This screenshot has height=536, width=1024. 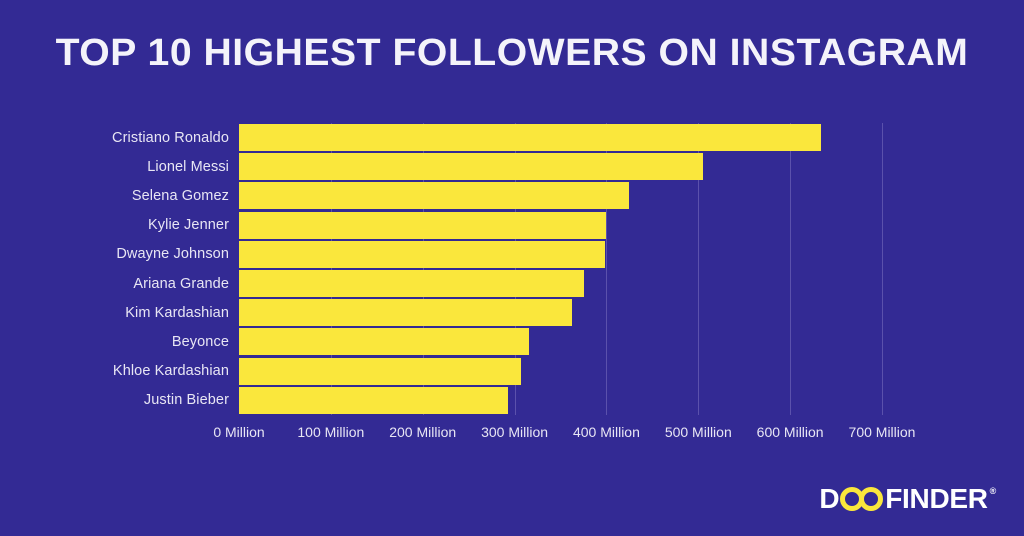 What do you see at coordinates (188, 225) in the screenshot?
I see `bar-category-label: Kylie Jenner` at bounding box center [188, 225].